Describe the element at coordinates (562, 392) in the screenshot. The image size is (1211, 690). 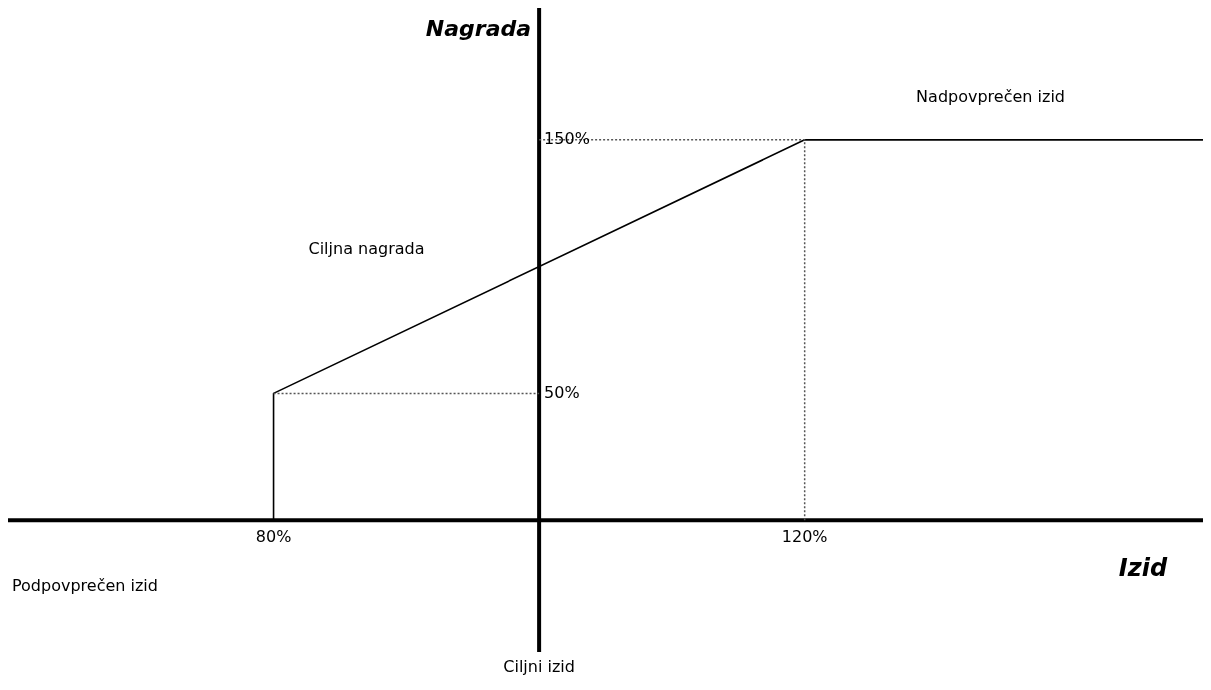
I see `y-tick-label: 50%` at that location.